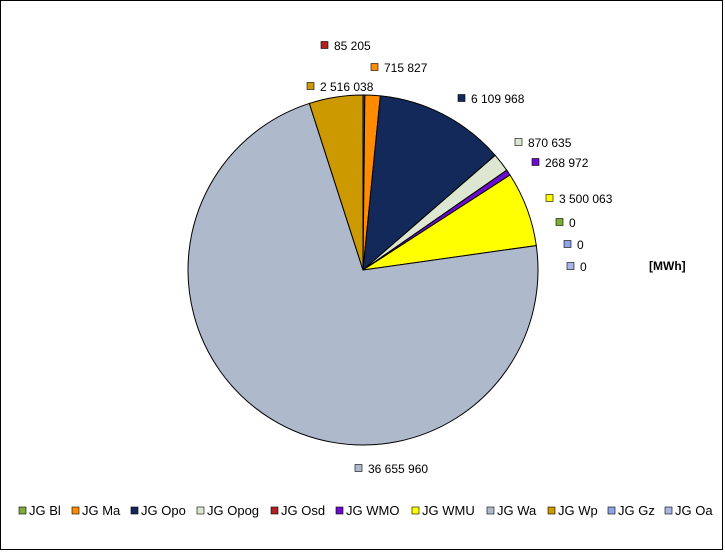 Image resolution: width=725 pixels, height=552 pixels. I want to click on data-label-key-jg-bl, so click(559, 222).